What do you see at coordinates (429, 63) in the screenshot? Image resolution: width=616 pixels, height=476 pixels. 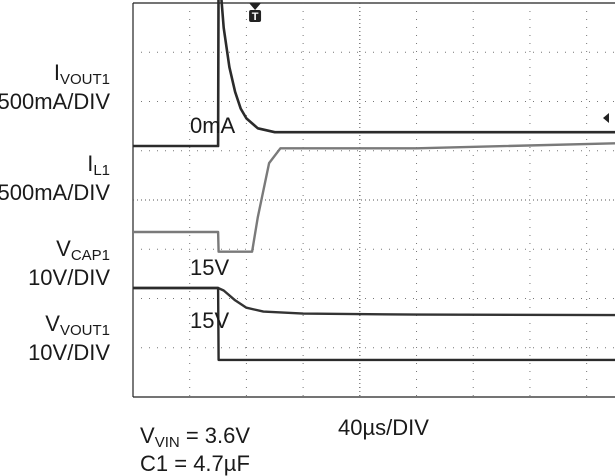 I see `markers: T` at bounding box center [429, 63].